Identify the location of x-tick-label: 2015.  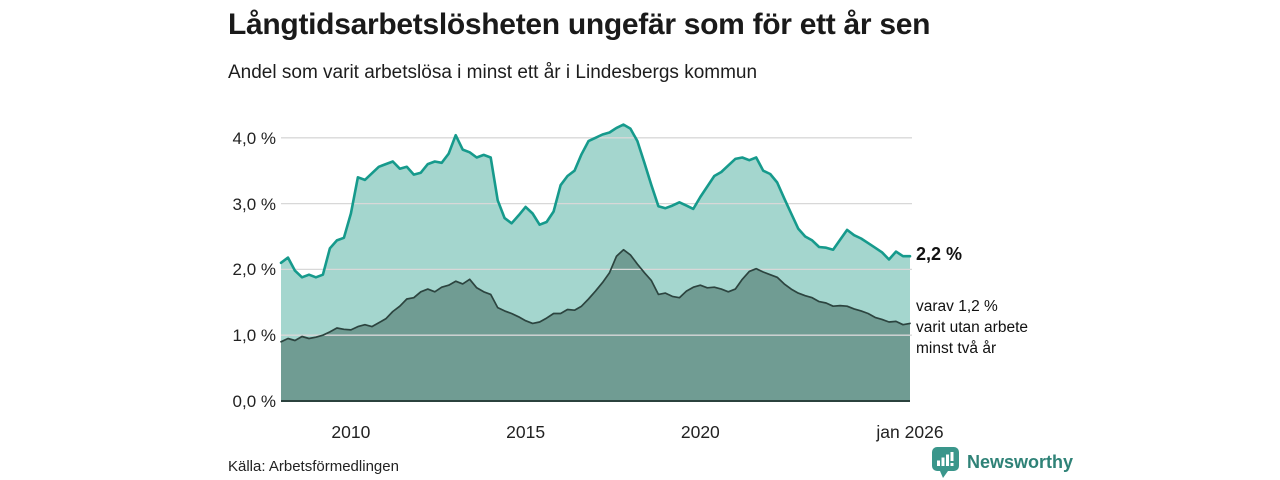
(526, 432).